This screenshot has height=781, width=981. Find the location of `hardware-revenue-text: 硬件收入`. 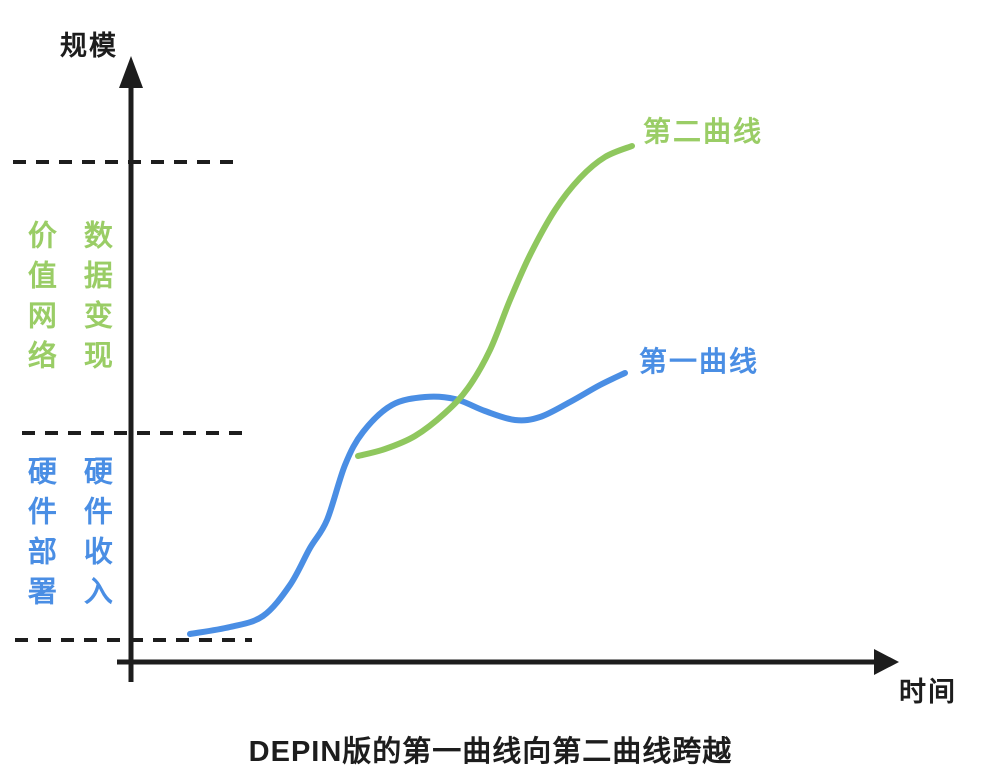

hardware-revenue-text: 硬件收入 is located at coordinates (95, 536).